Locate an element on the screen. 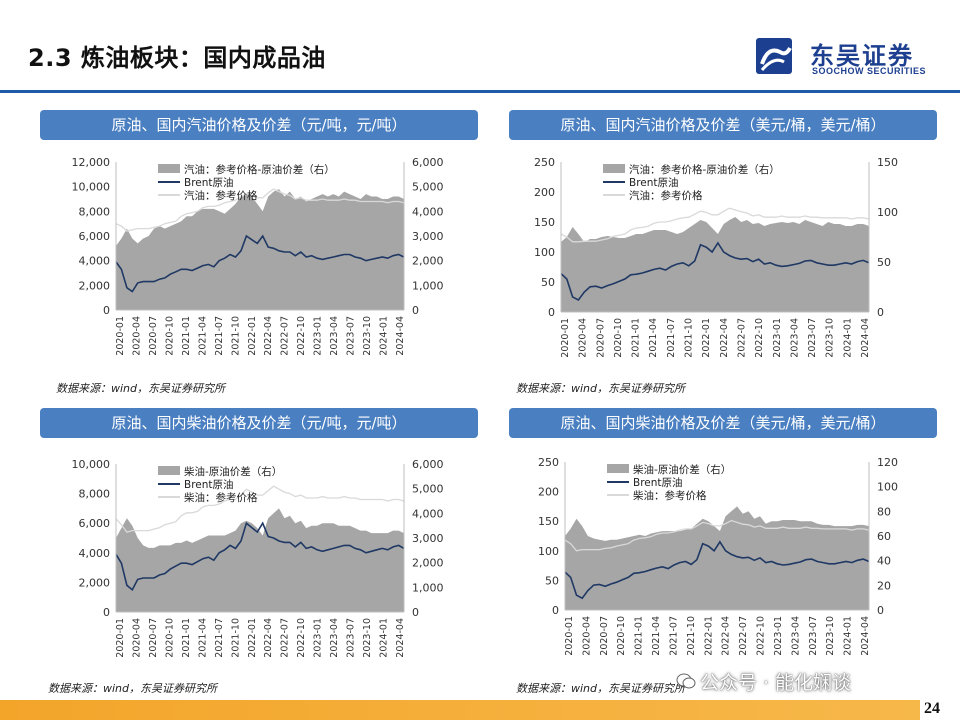 This screenshot has width=960, height=720. legend-label: 柴油：参考价格 is located at coordinates (670, 495).